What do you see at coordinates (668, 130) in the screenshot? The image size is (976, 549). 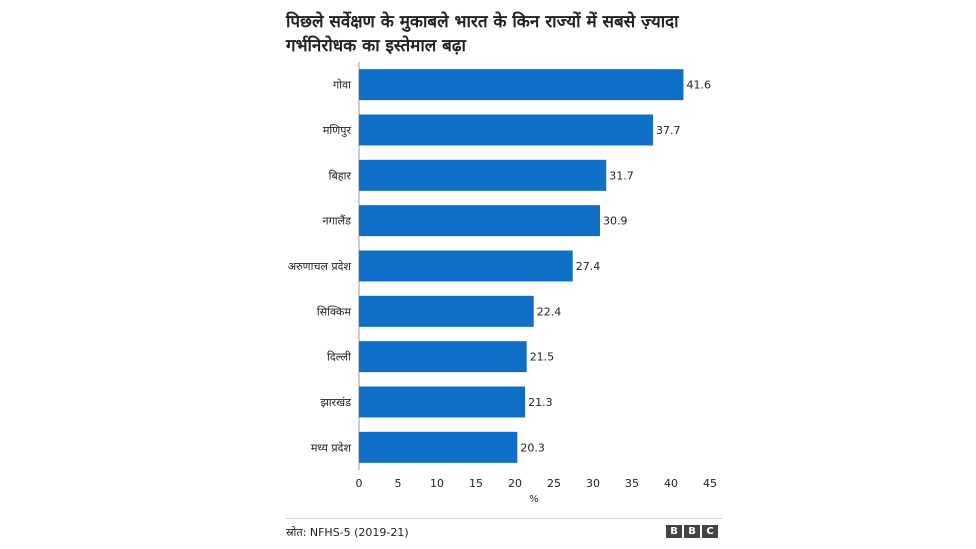 I see `value-label: 37.7` at bounding box center [668, 130].